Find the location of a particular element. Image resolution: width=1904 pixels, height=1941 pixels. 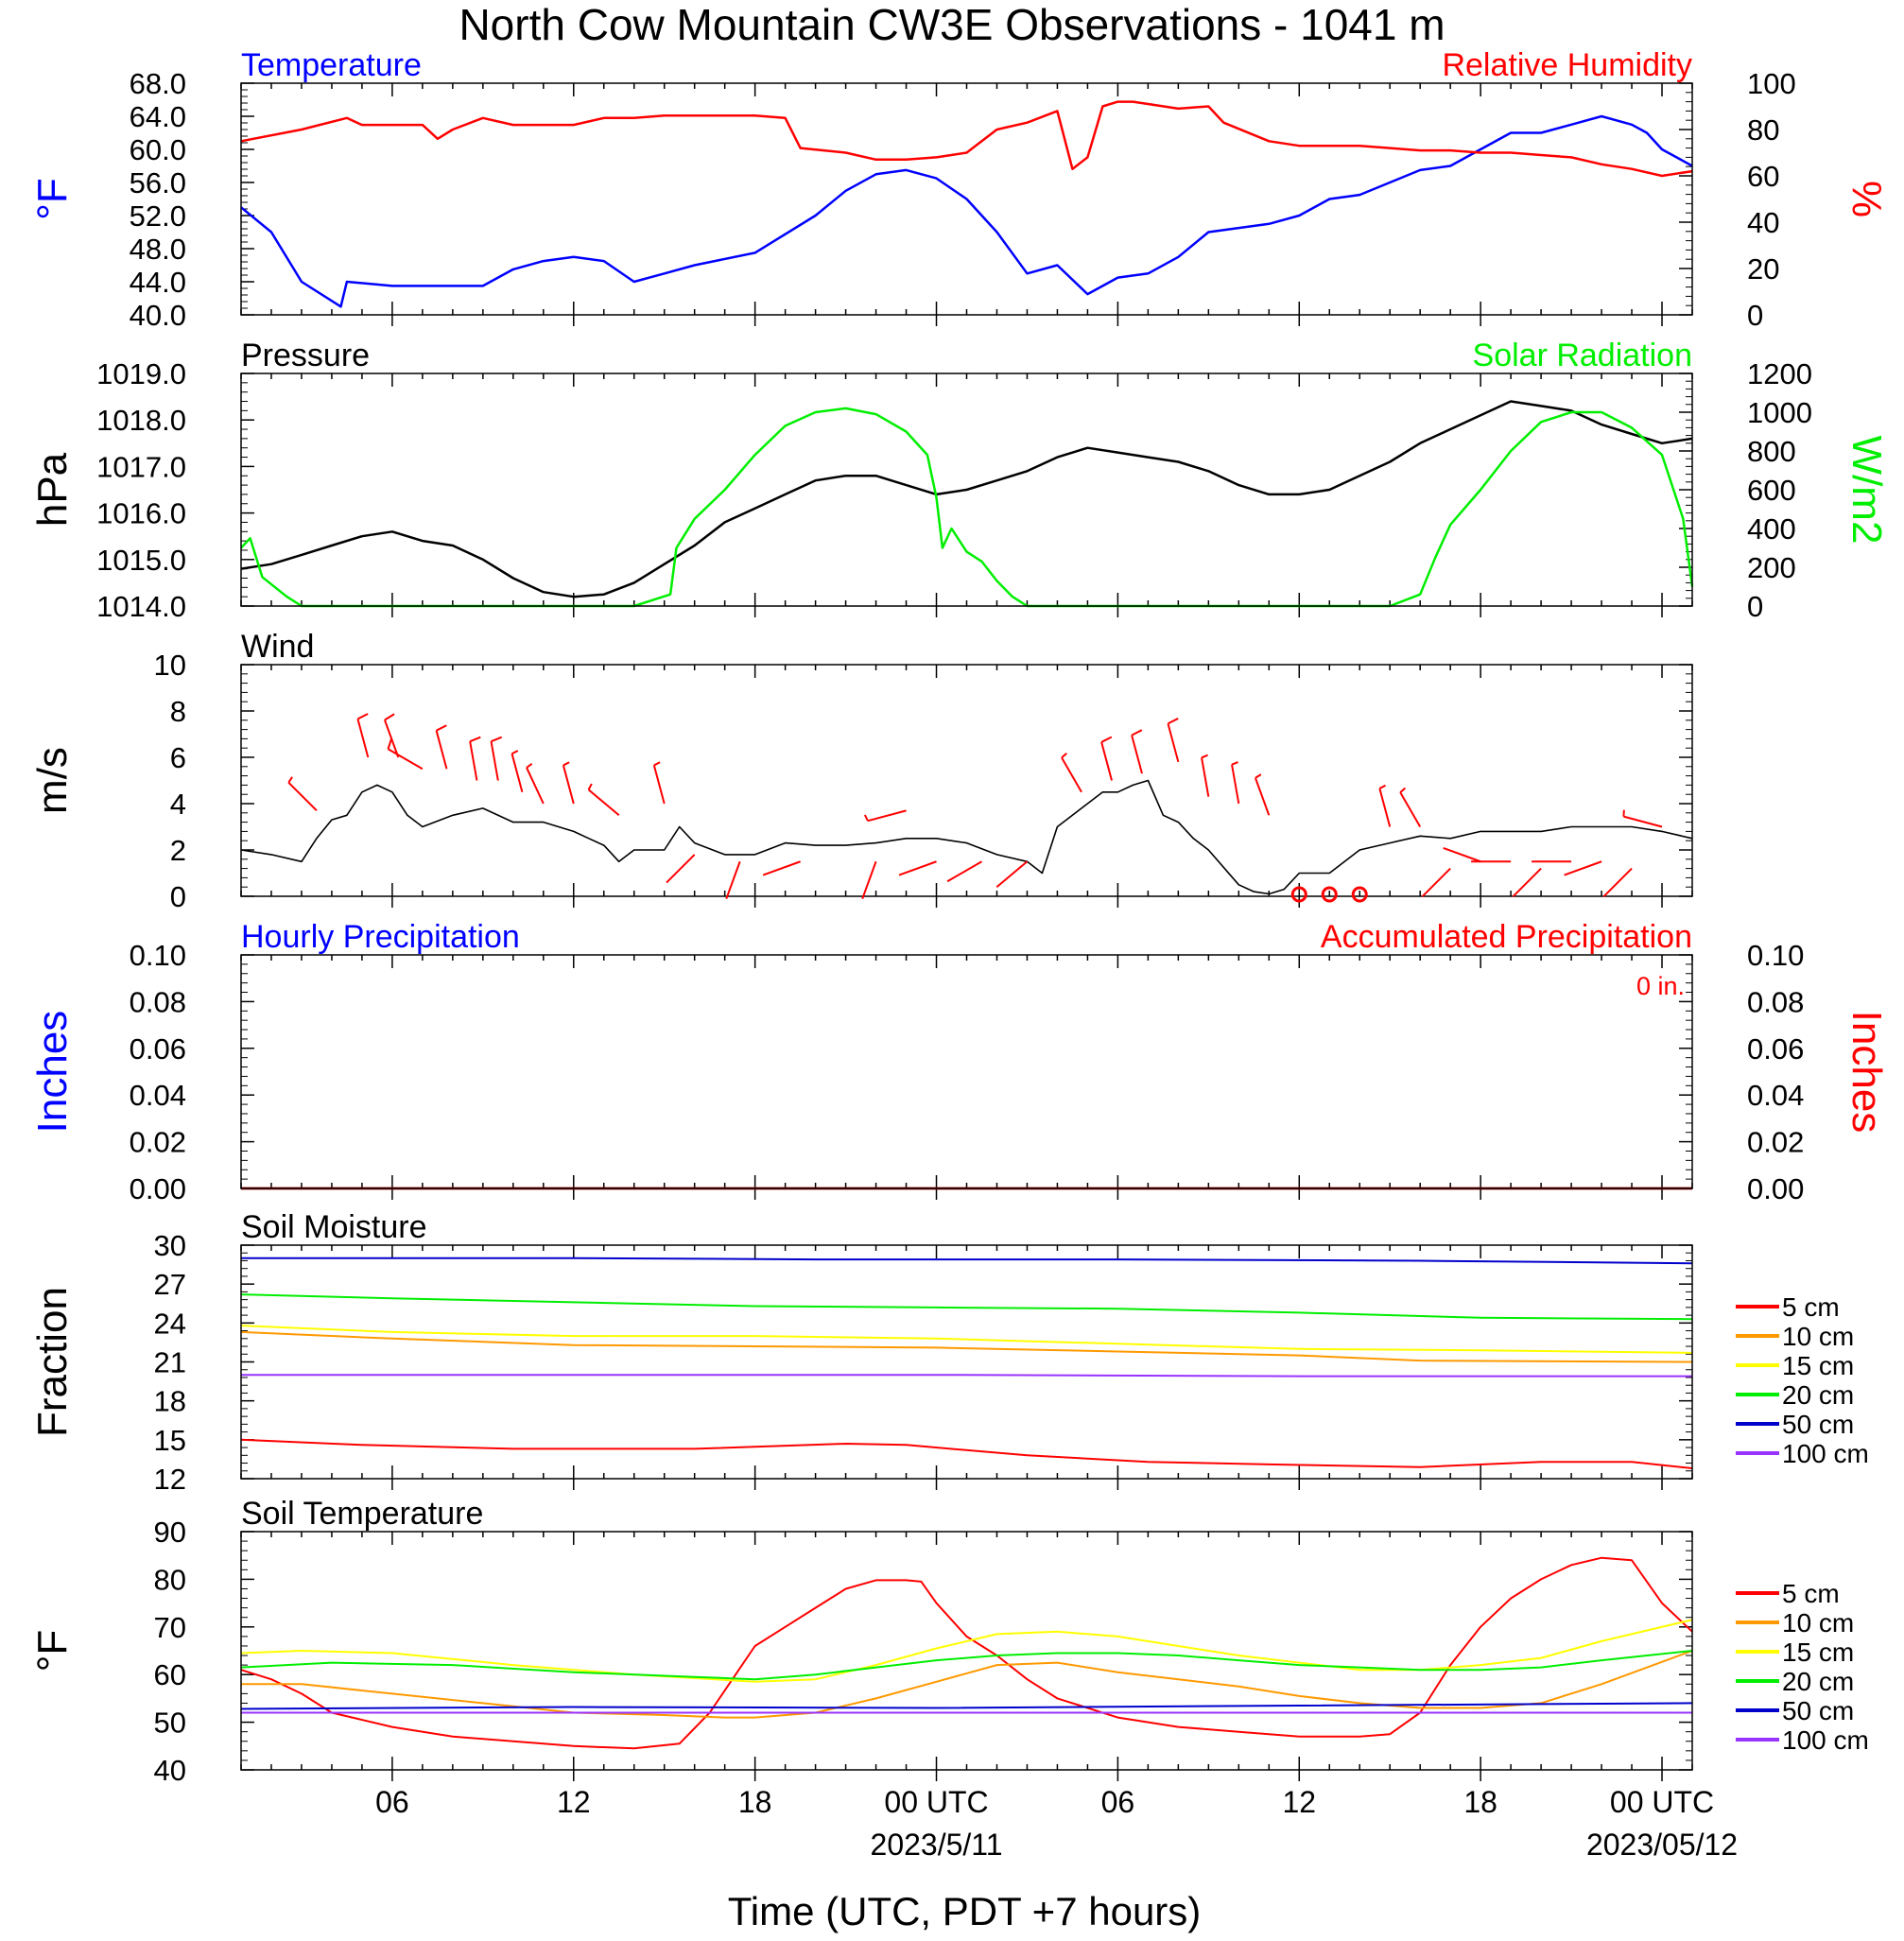

y-tick-label-right: 60 is located at coordinates (1763, 177).